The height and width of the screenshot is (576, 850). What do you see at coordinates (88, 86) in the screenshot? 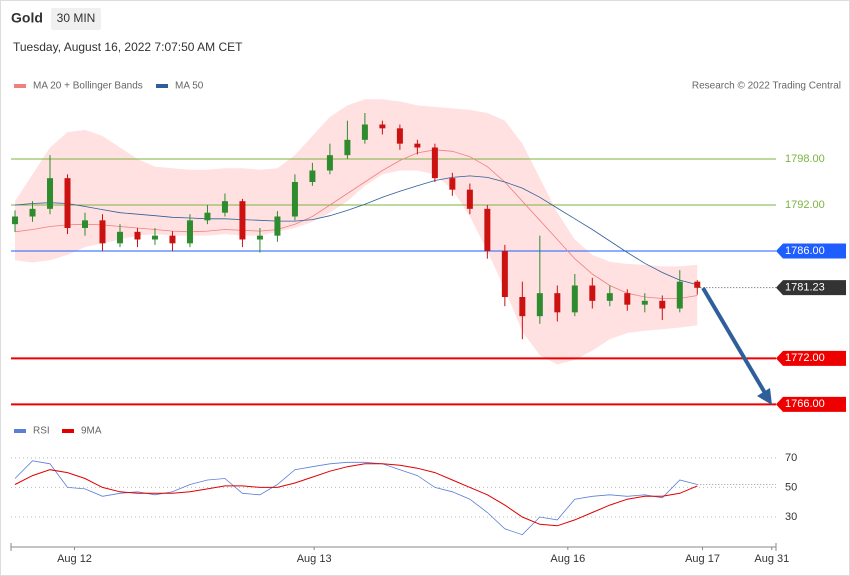
I see `legend-label: MA 20 + Bollinger Bands` at bounding box center [88, 86].